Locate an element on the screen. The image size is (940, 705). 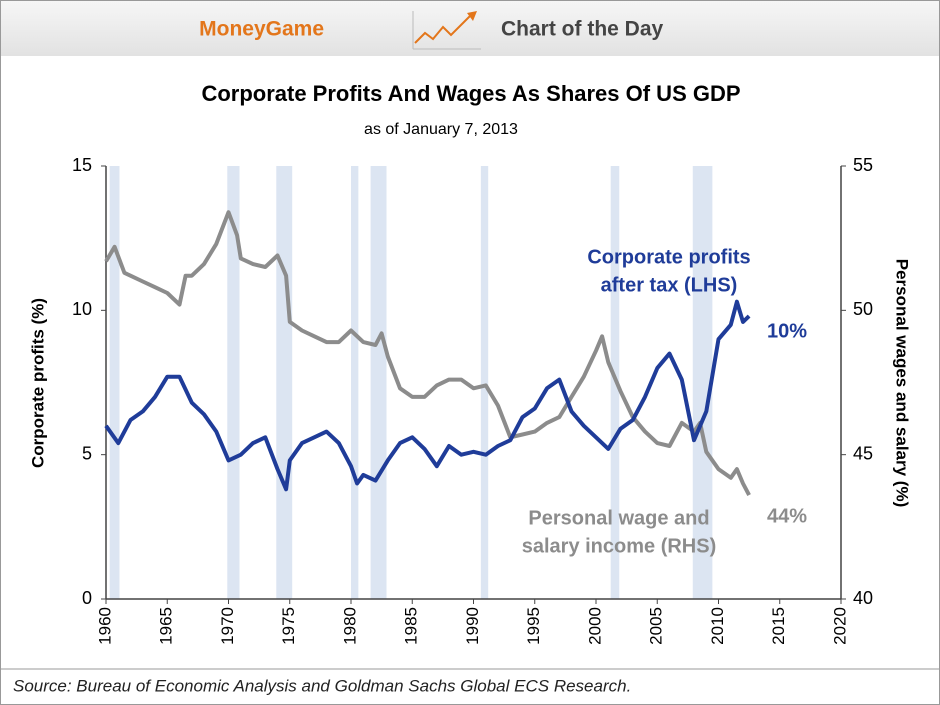
brand: MoneyGame is located at coordinates (261, 29).